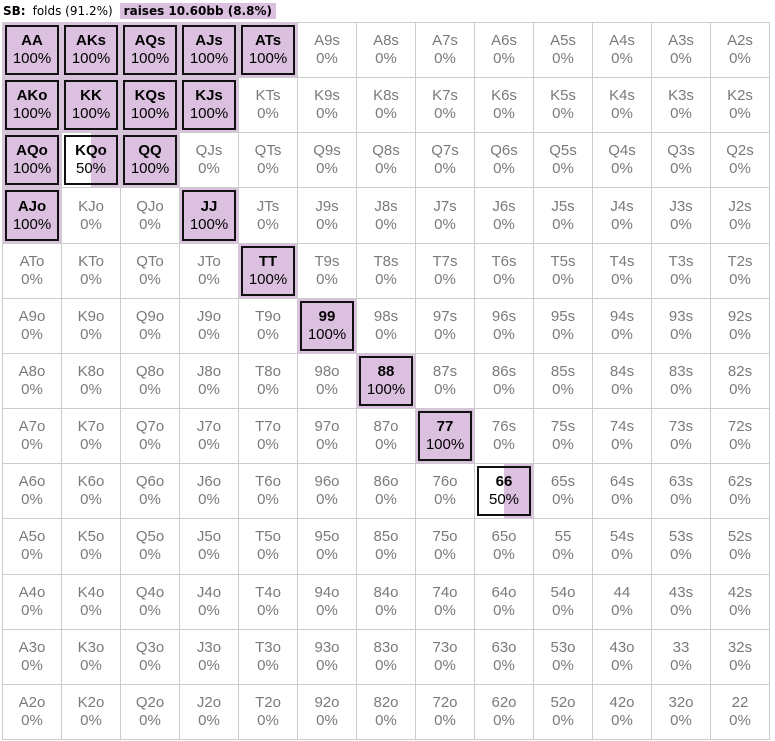  I want to click on hand-cell-77: 77 100%, so click(445, 437).